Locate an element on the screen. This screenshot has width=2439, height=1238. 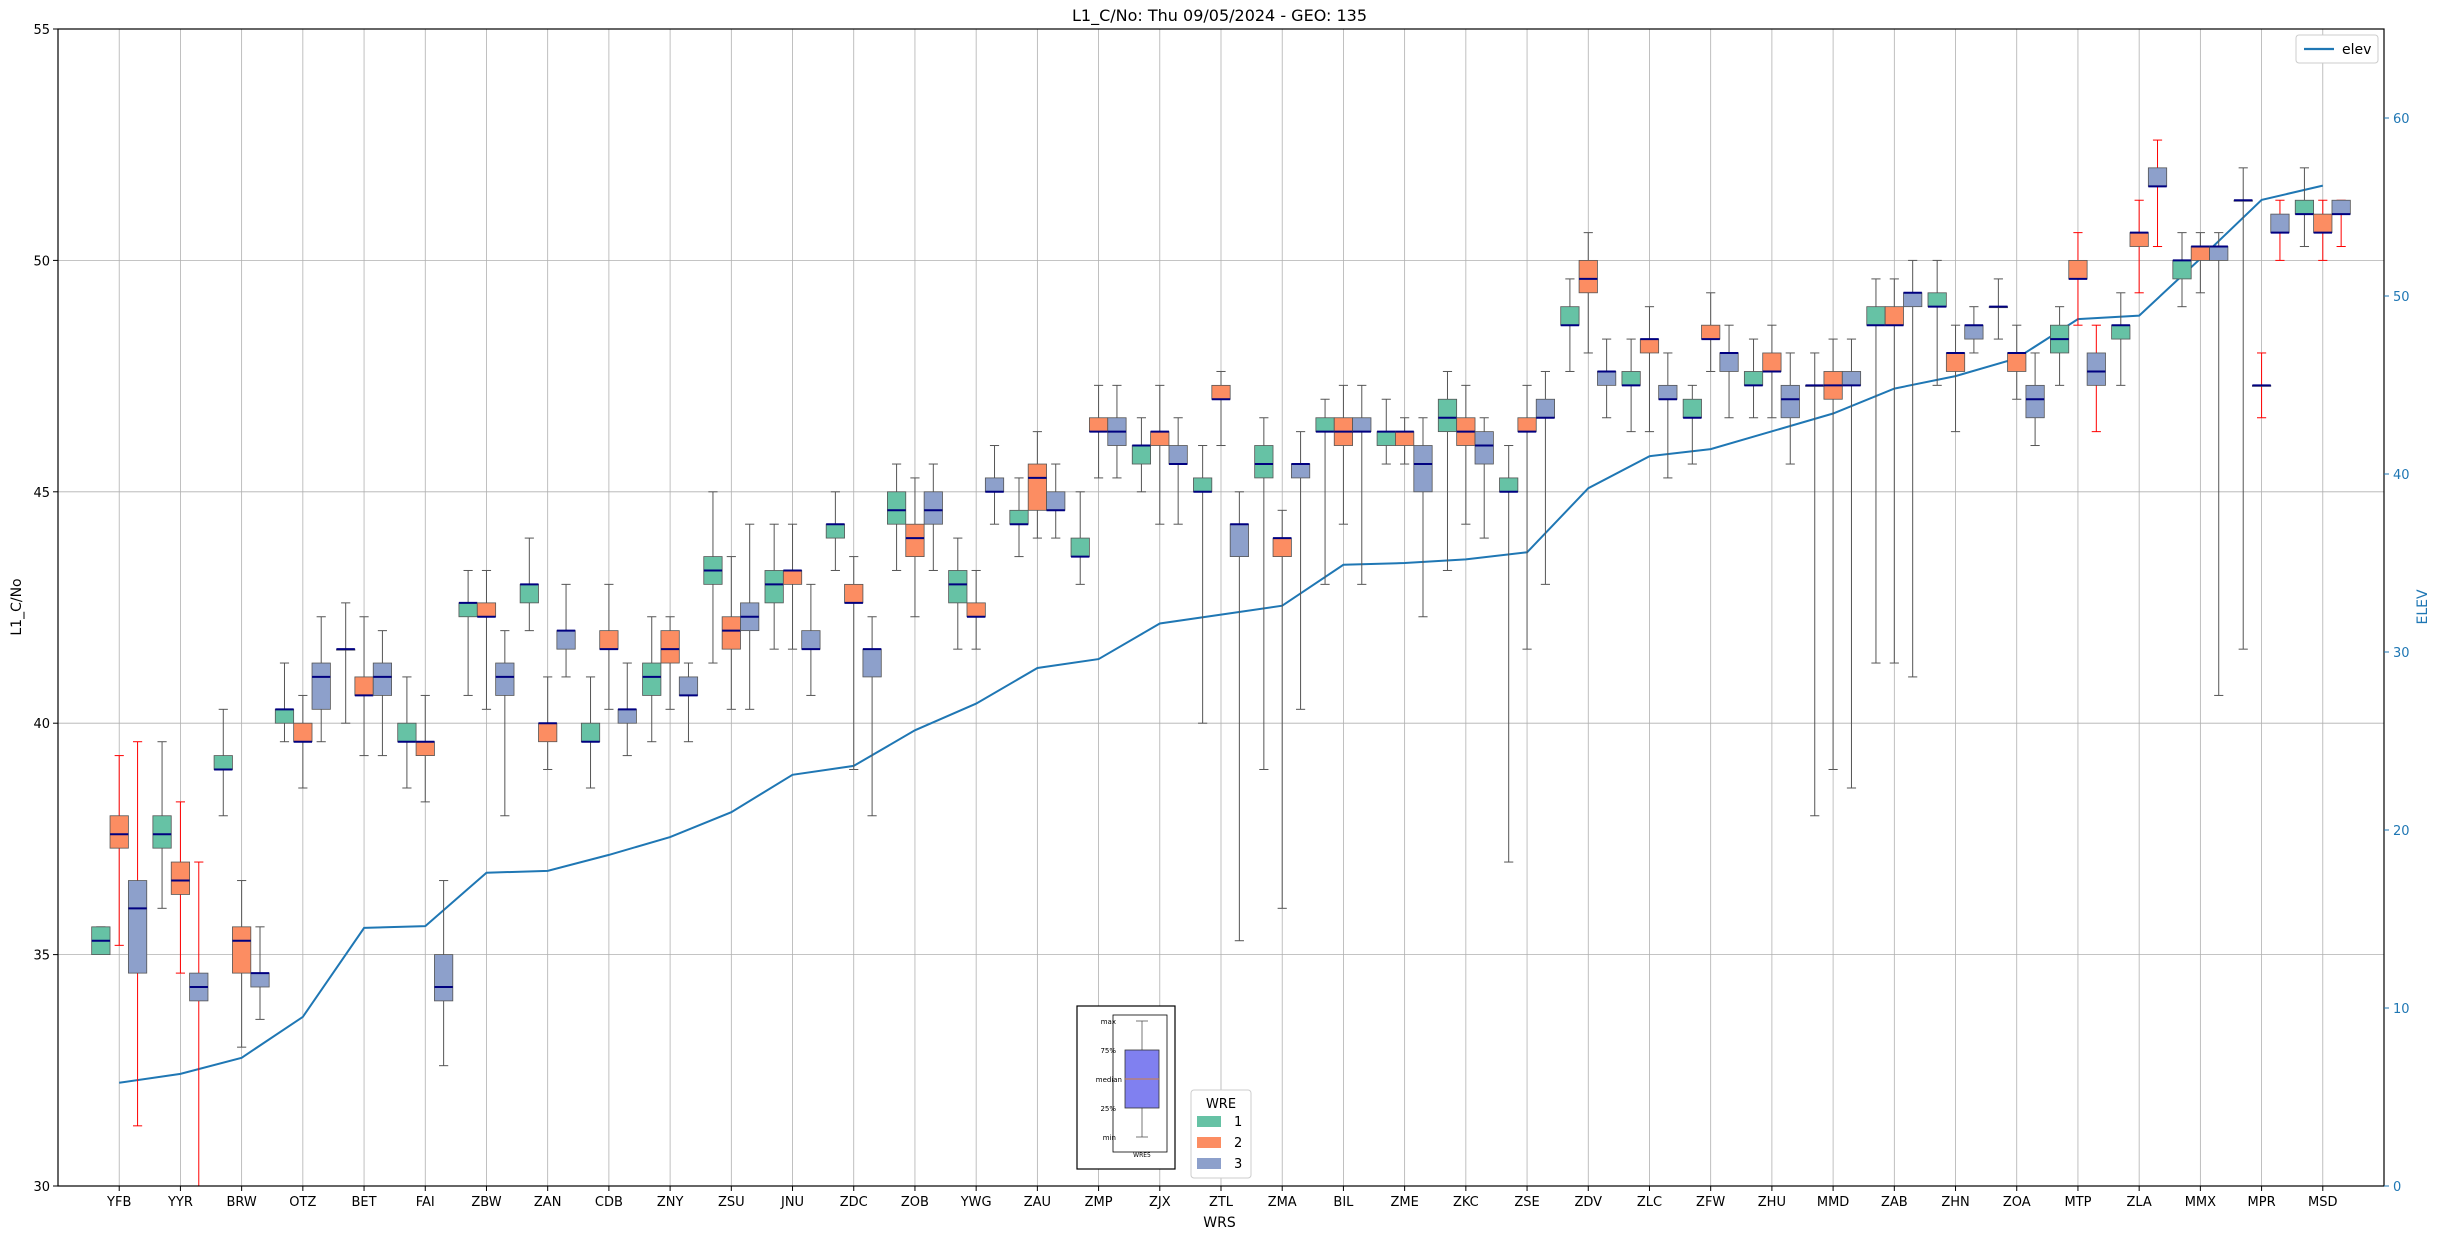
x-tick-label: BRW is located at coordinates (241, 1202).